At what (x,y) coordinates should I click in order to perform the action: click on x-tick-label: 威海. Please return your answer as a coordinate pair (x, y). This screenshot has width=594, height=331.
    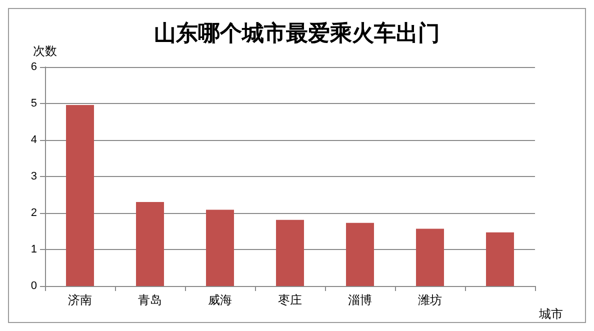
    Looking at the image, I should click on (220, 300).